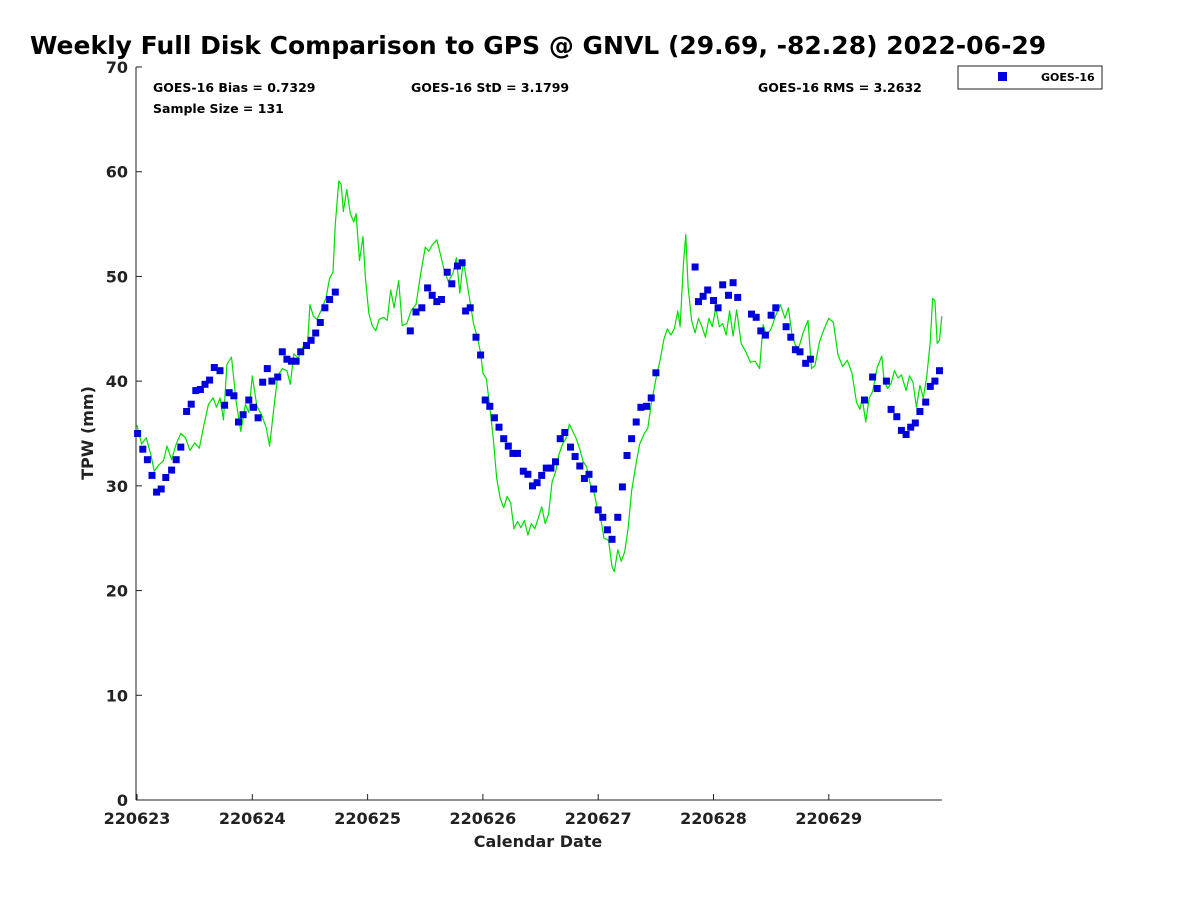 This screenshot has width=1200, height=900. I want to click on y-tick-label: 0, so click(122, 800).